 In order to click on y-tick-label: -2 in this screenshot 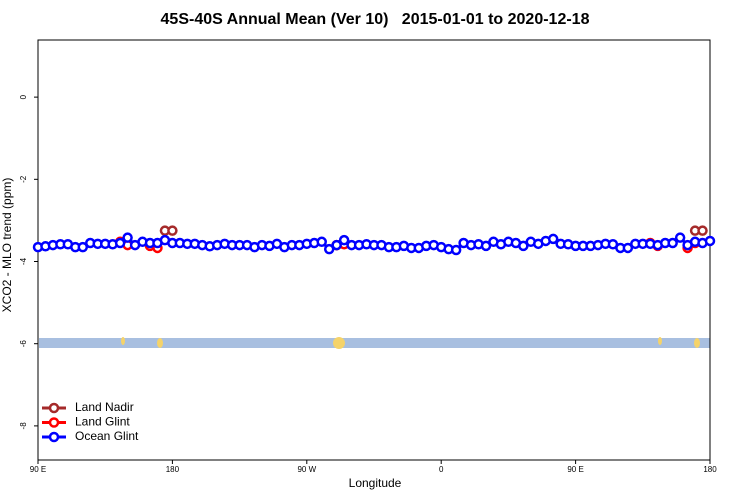, I will do `click(23, 179)`.